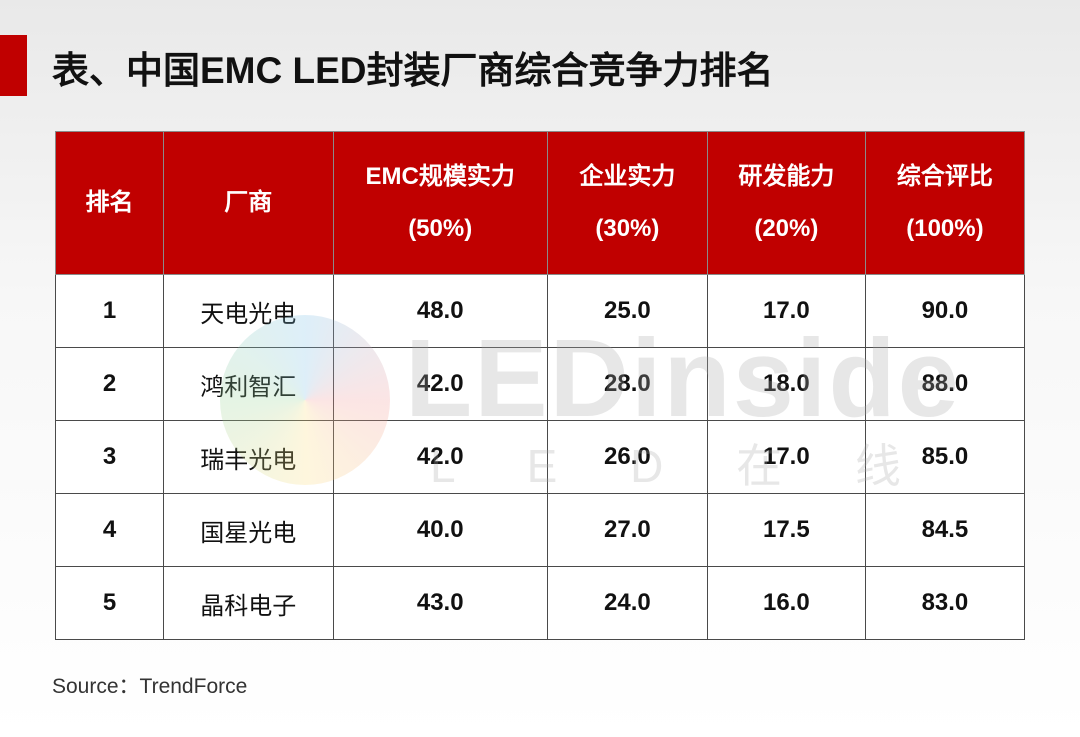  I want to click on header-line: 企业实力, so click(627, 176).